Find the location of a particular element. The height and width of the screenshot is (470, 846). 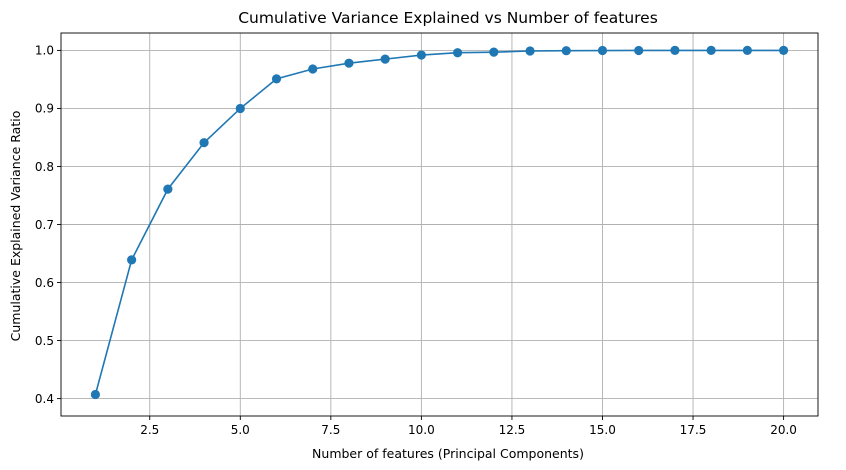

y-tick-label: 0.8 is located at coordinates (44, 167).